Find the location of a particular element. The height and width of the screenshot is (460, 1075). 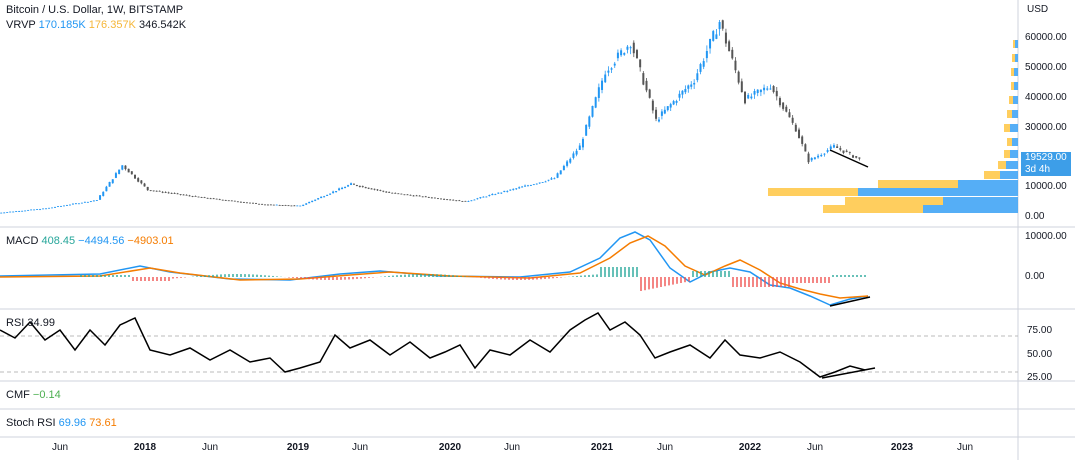

stoch-rsi-d: 73.61 is located at coordinates (103, 423).